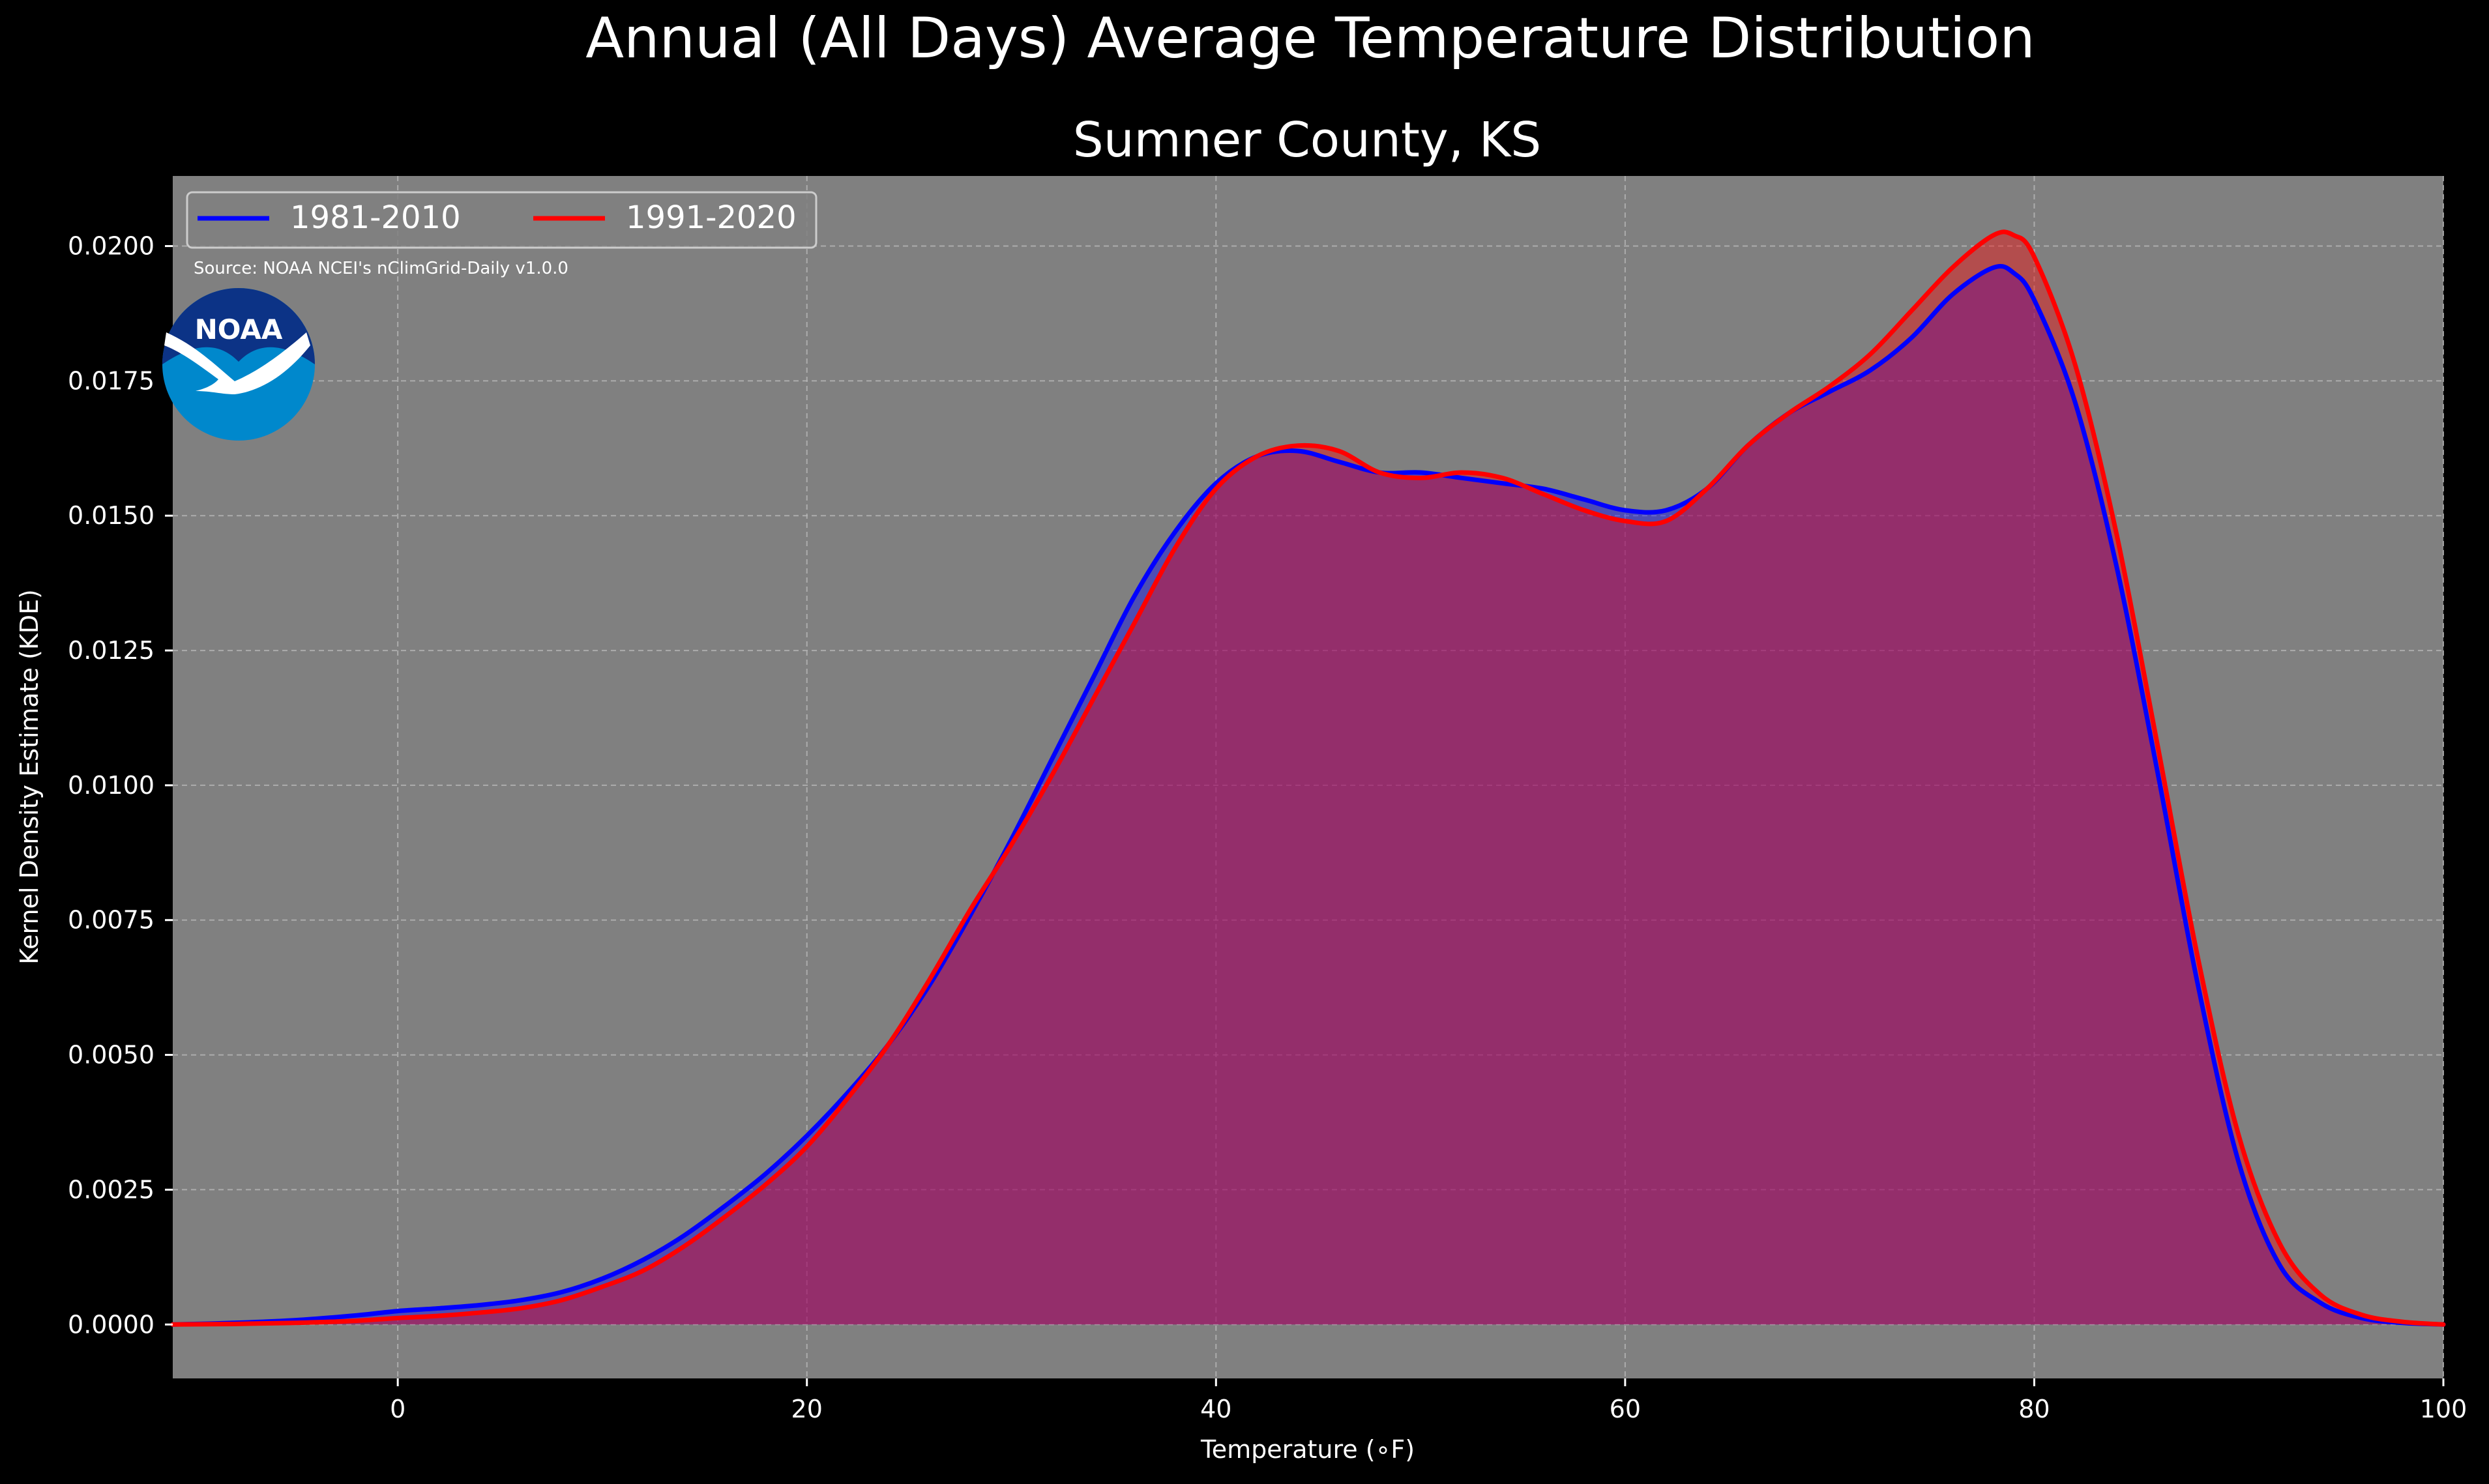  I want to click on noaa-logo-gull-icon, so click(237, 363).